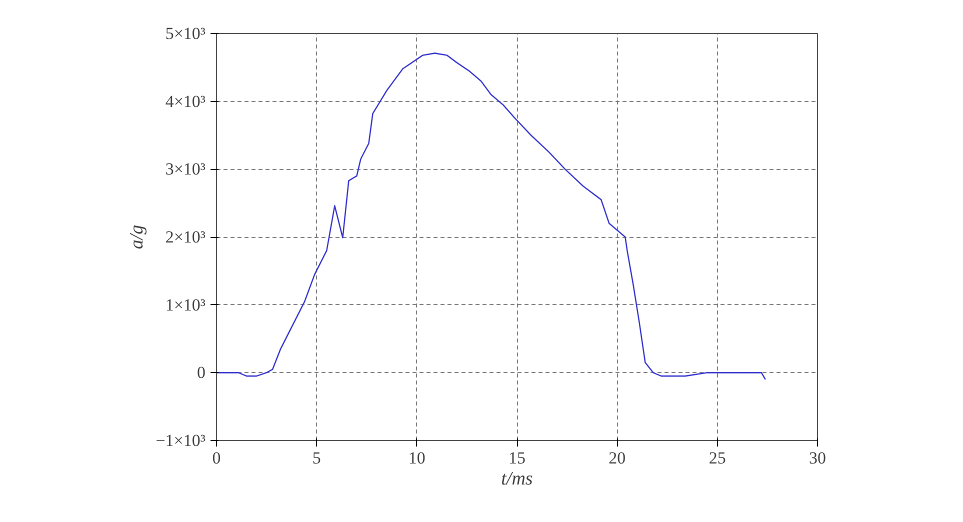 This screenshot has height=522, width=963. I want to click on x-tick-label: 20, so click(617, 458).